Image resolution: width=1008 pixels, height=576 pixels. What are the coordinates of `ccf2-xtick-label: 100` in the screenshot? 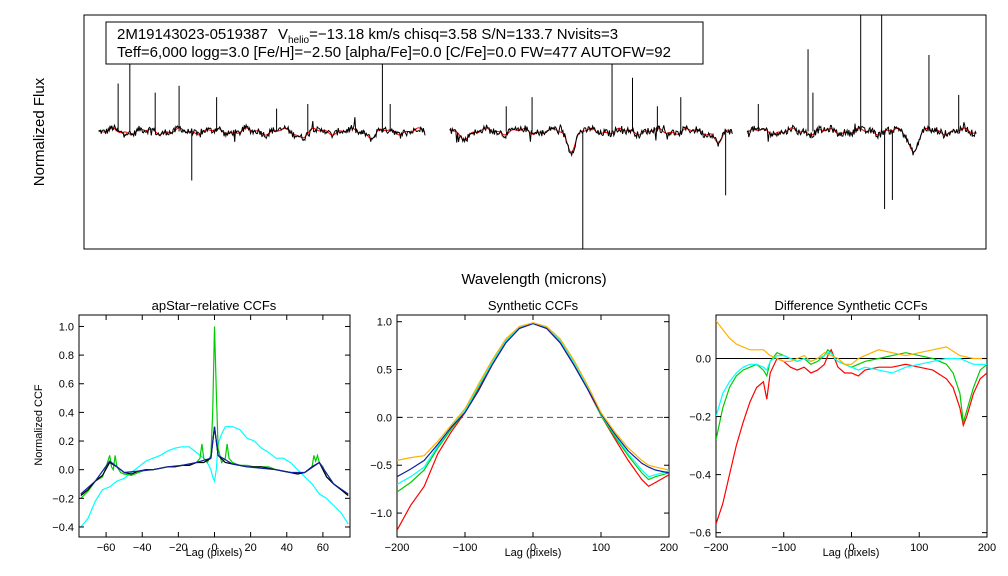 It's located at (601, 548).